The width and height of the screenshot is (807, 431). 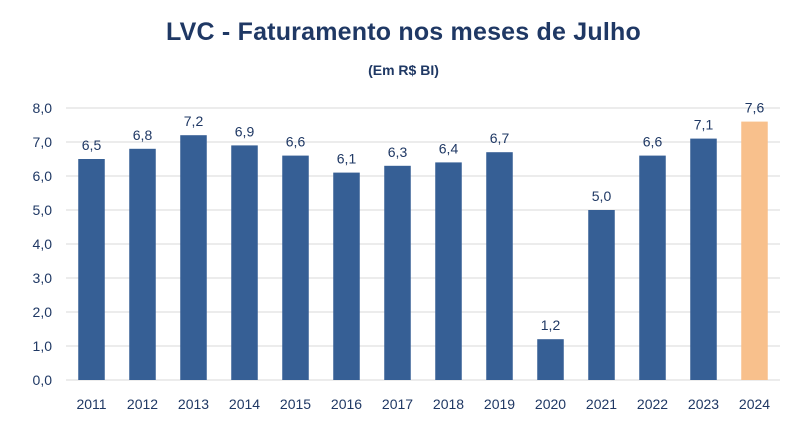 I want to click on x-tick-label: 2011, so click(x=91, y=404).